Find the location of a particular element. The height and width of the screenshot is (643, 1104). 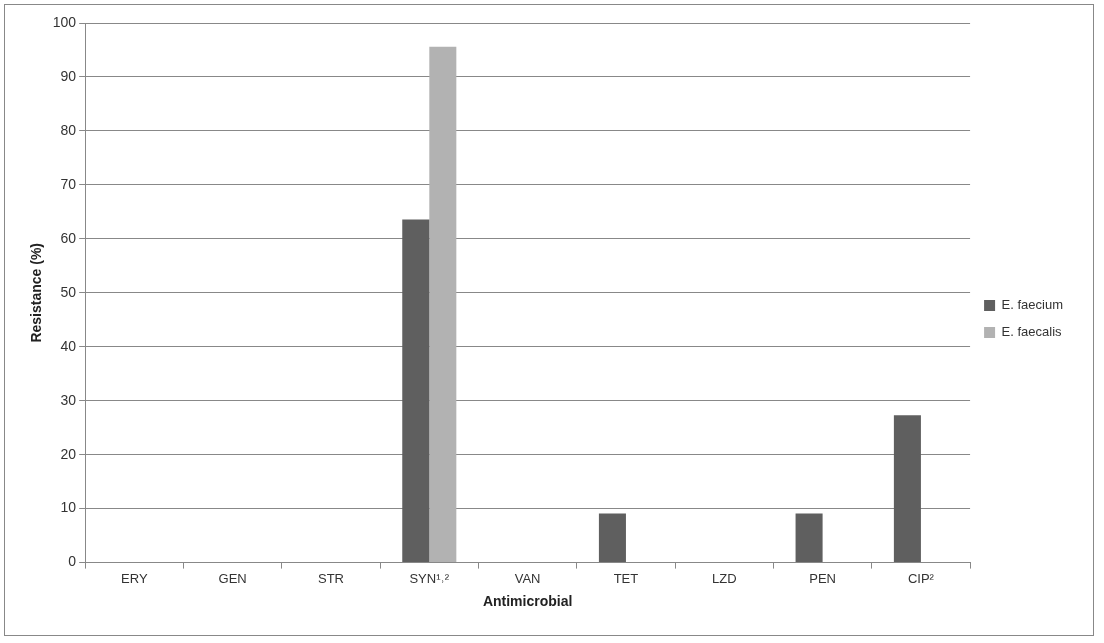

y-tick-label: 20 is located at coordinates (68, 453).